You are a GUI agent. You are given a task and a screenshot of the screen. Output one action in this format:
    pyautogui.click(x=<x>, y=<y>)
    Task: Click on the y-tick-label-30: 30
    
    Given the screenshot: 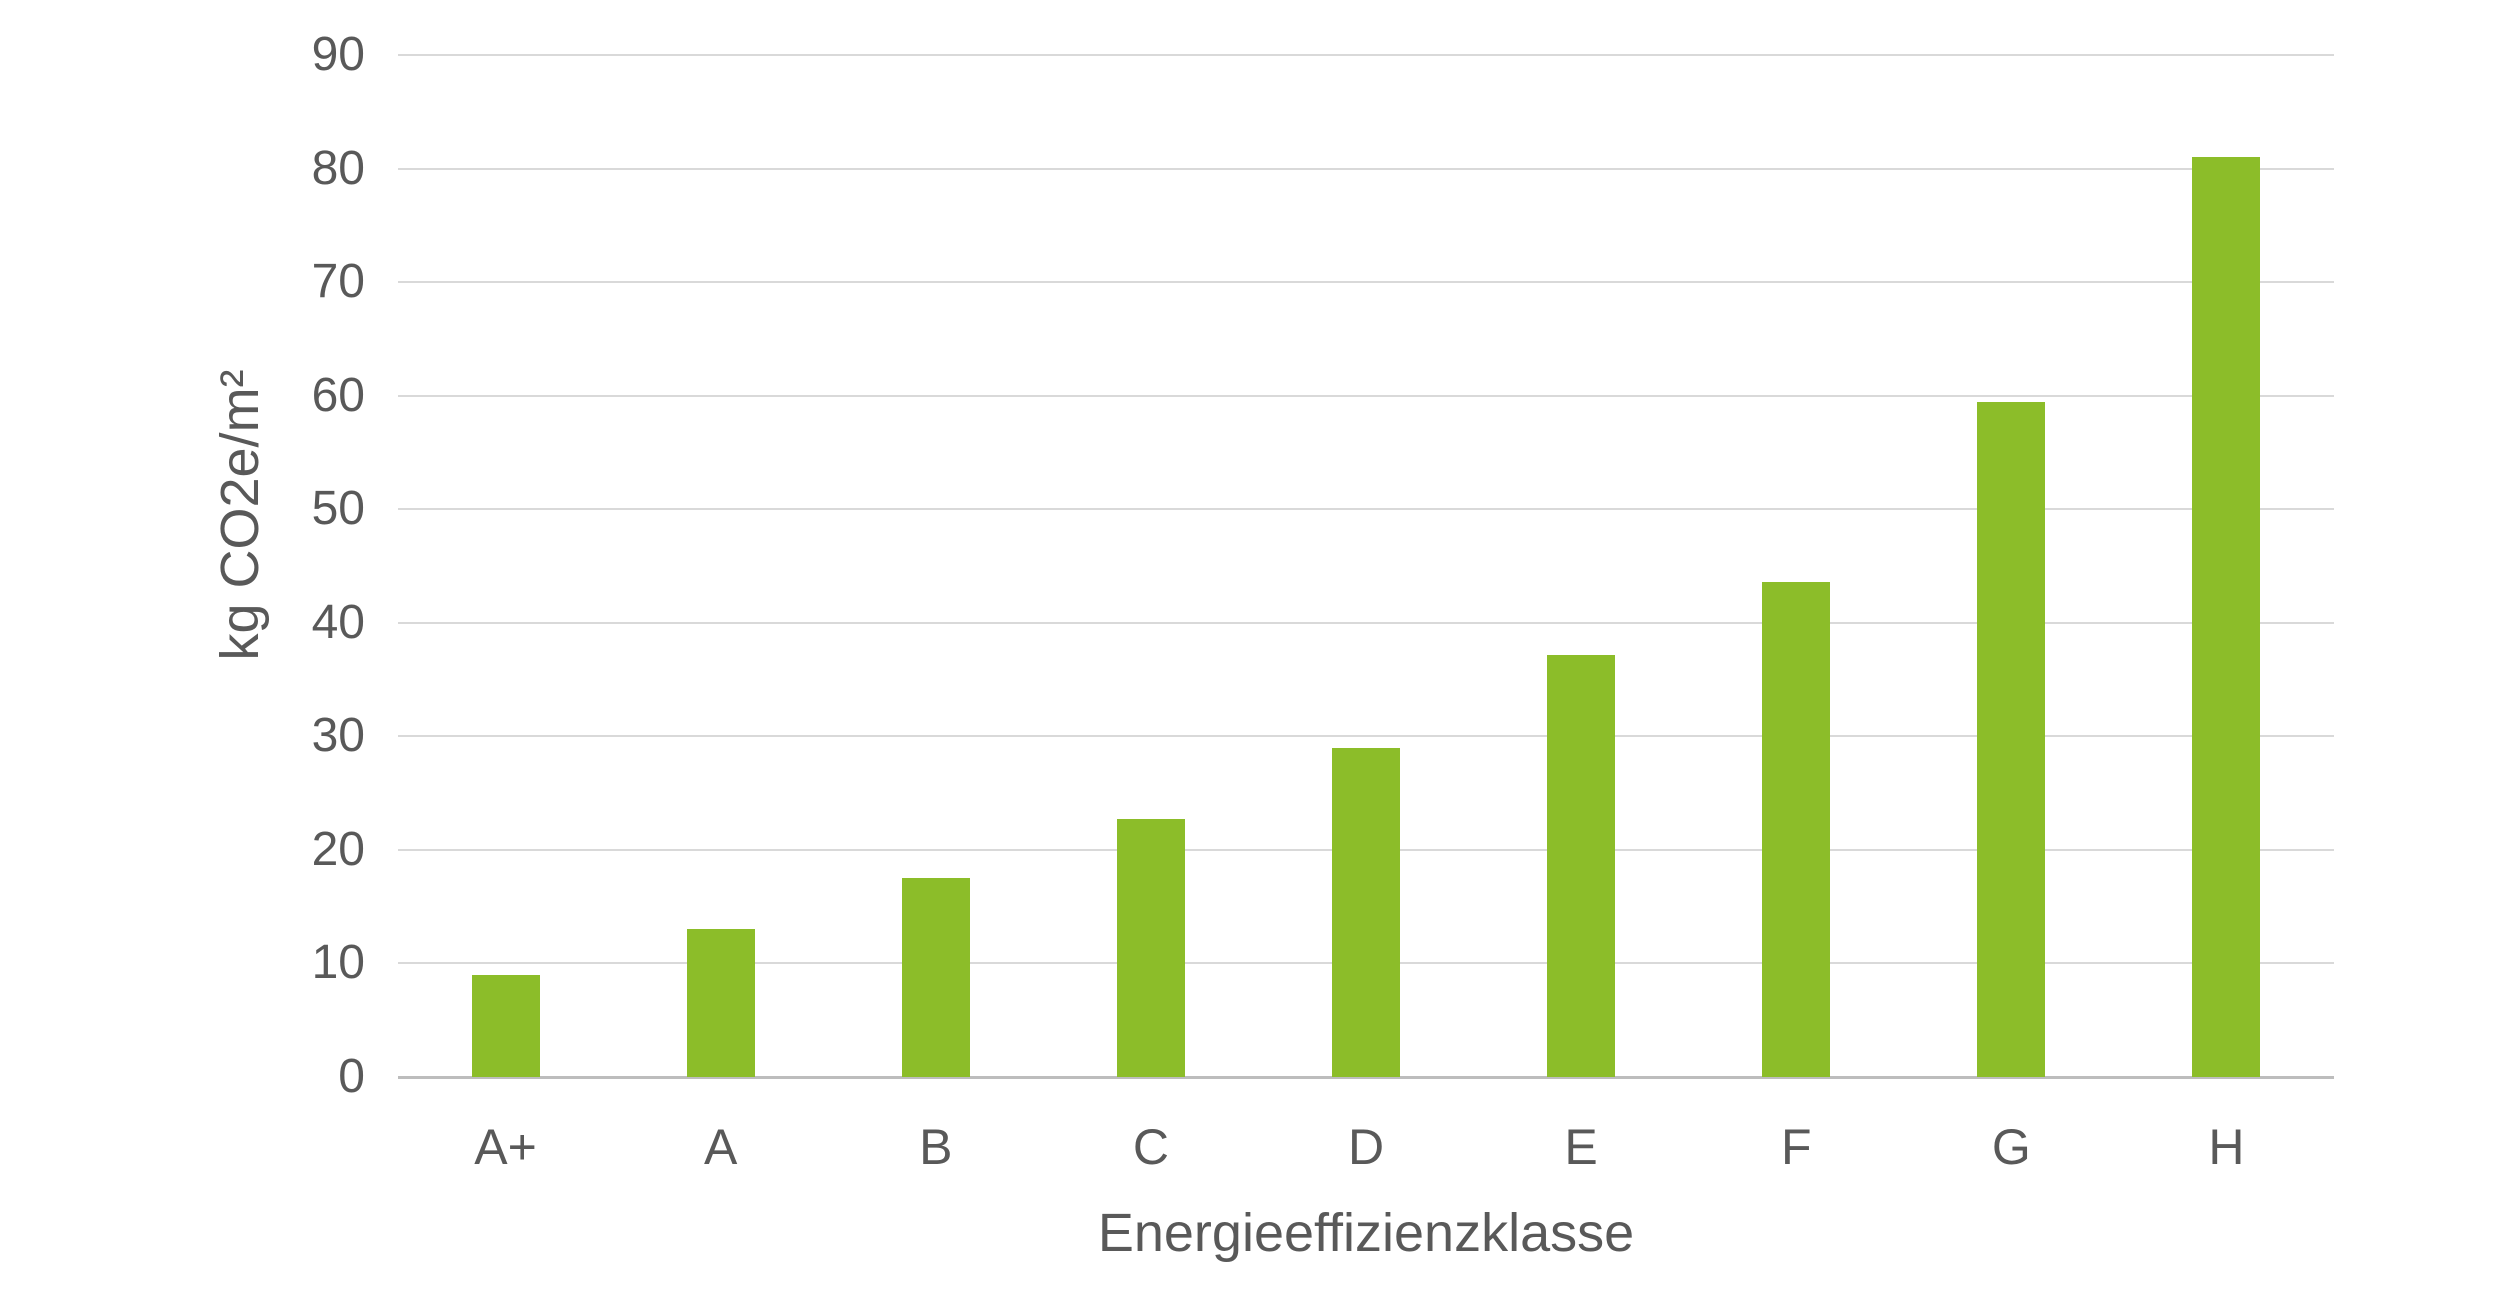 What is the action you would take?
    pyautogui.click(x=338, y=736)
    